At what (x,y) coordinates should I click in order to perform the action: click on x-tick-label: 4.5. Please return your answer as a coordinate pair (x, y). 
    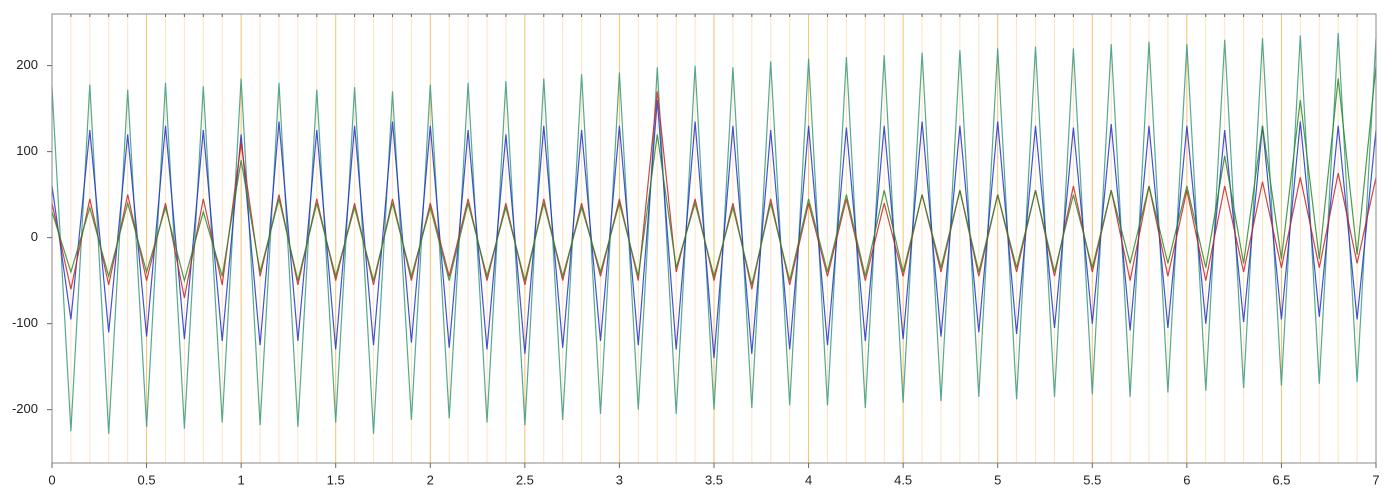
    Looking at the image, I should click on (903, 479).